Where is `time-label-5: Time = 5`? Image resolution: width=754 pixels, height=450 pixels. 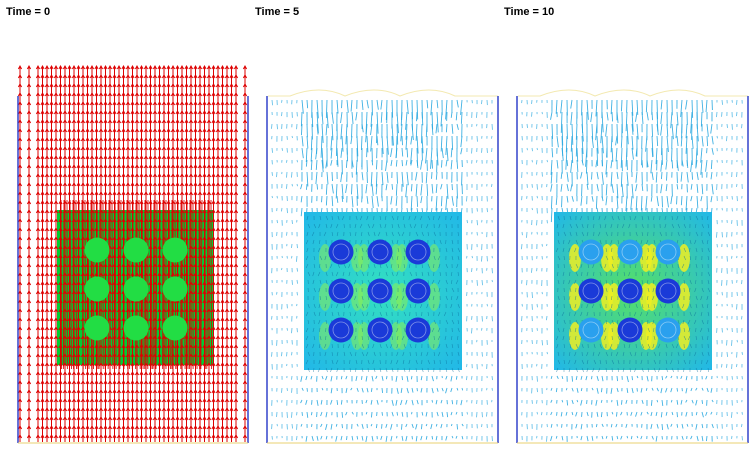 time-label-5: Time = 5 is located at coordinates (277, 12).